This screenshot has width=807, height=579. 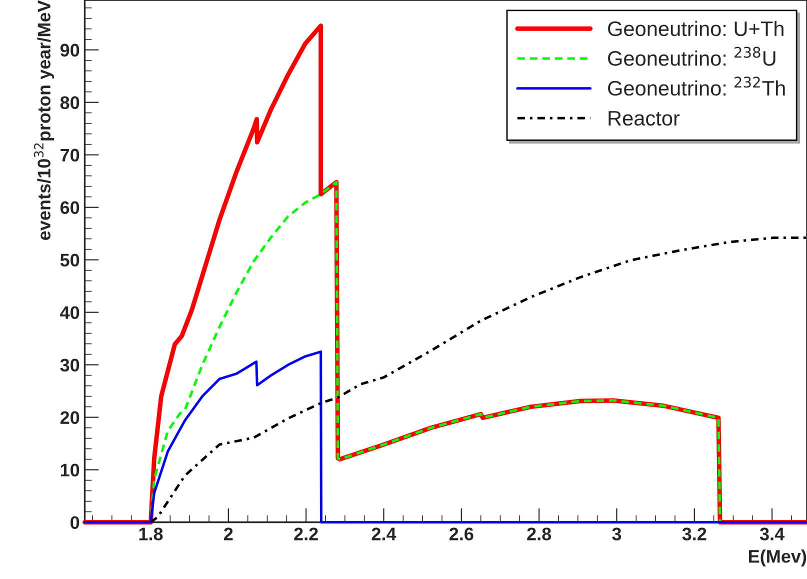 What do you see at coordinates (692, 56) in the screenshot?
I see `legend-label: Geoneutrino: $^{238}$U` at bounding box center [692, 56].